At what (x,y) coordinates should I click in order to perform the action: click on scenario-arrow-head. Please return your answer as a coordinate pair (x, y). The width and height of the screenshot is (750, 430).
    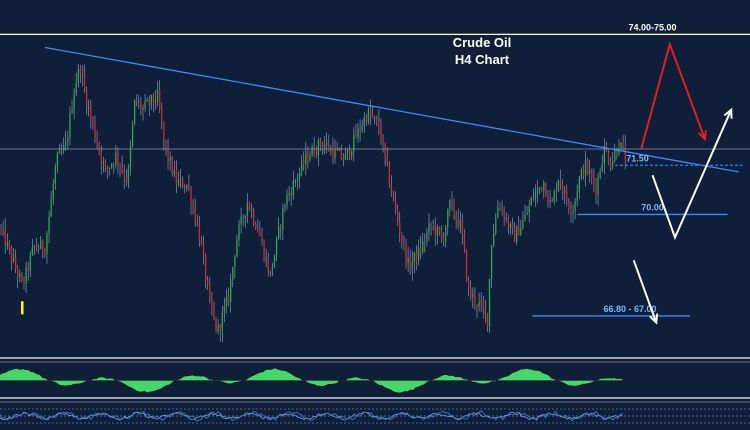
    Looking at the image, I should click on (654, 319).